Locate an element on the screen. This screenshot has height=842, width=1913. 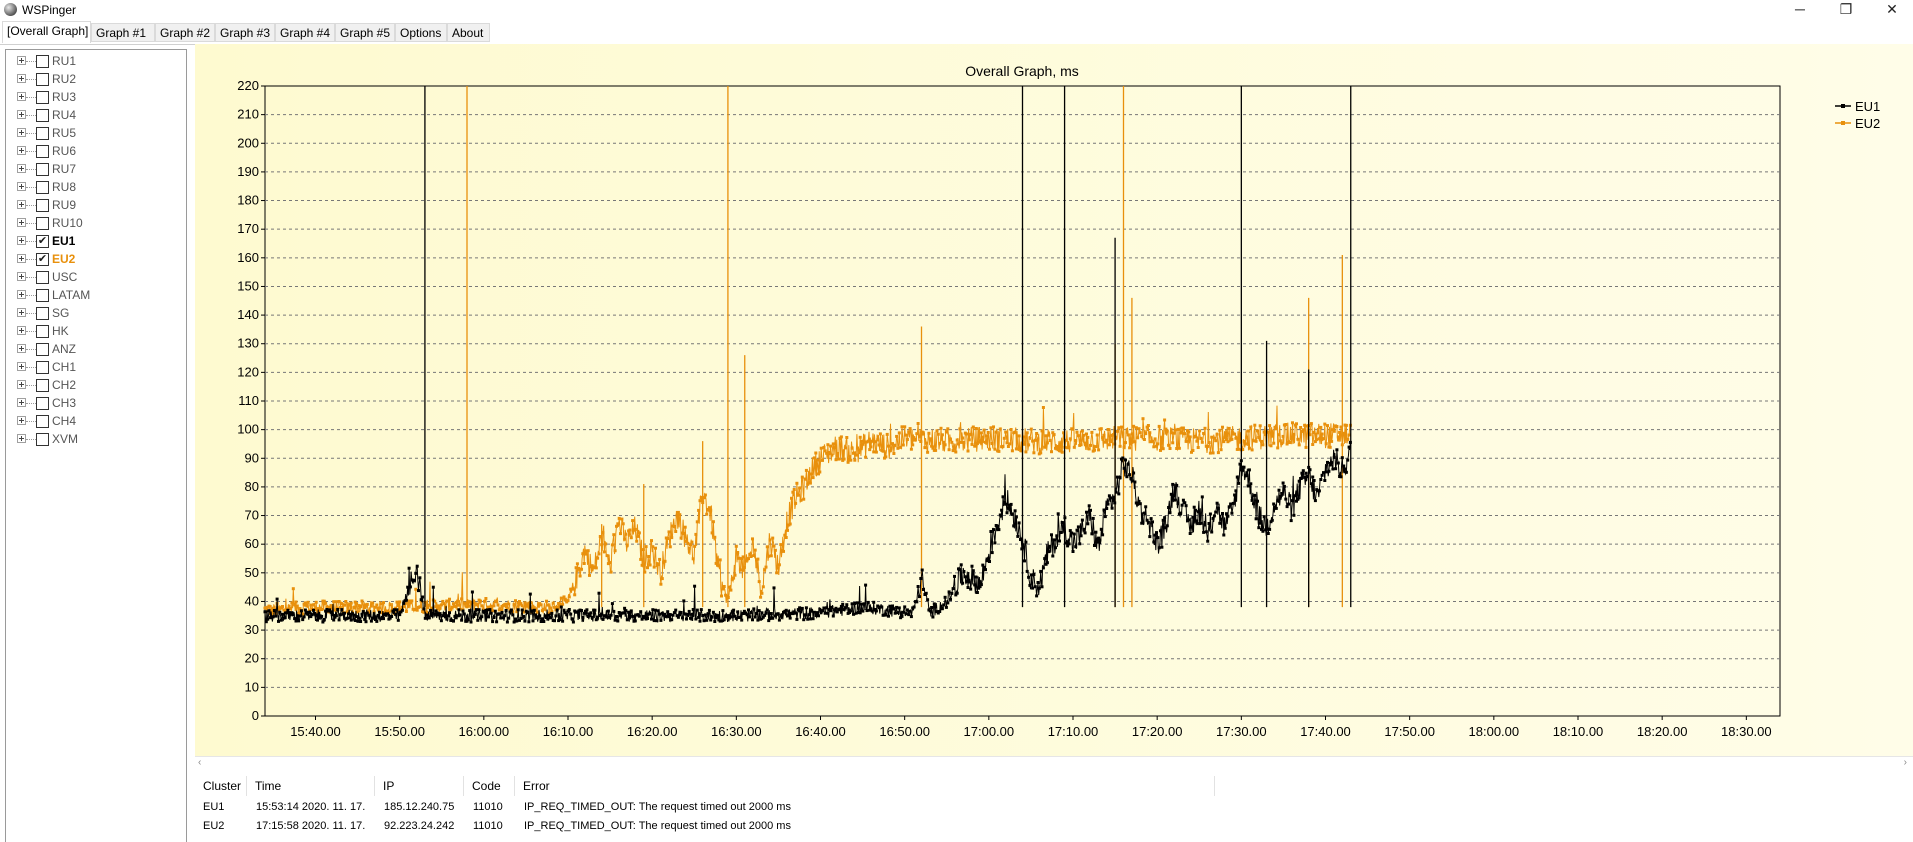
tree-item-eu2: ✔ EU2 is located at coordinates (96, 259).